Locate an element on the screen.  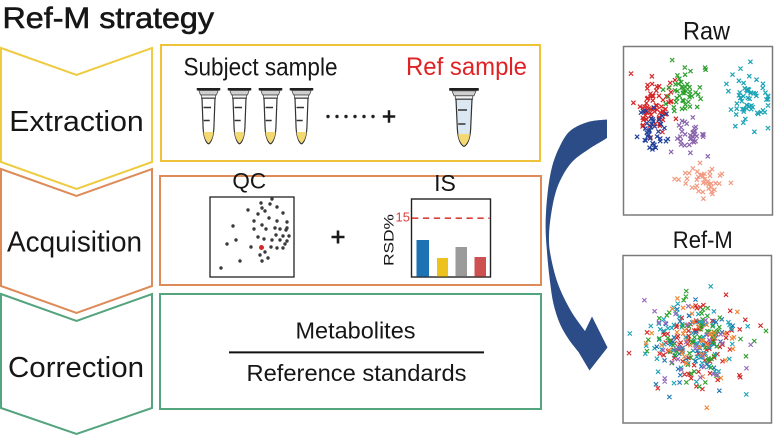
svg-text: Reference standards is located at coordinates (357, 373).